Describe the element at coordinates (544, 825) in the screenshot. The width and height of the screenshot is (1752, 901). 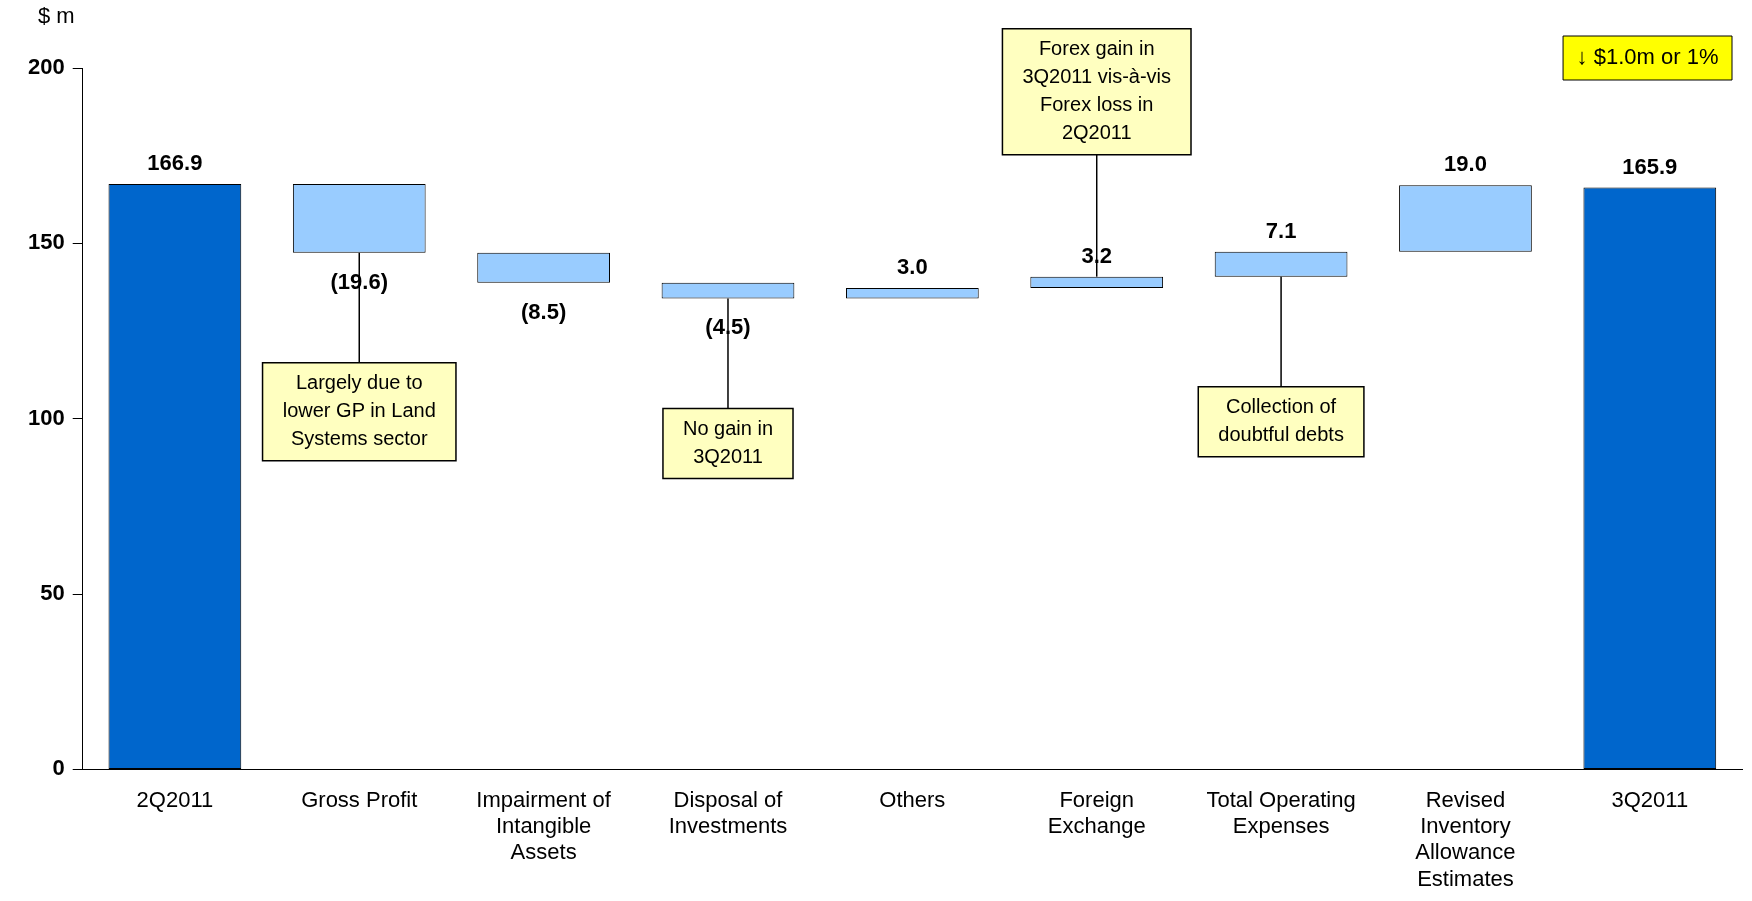
I see `x-tick-label: Impairment of Intangible Assets` at that location.